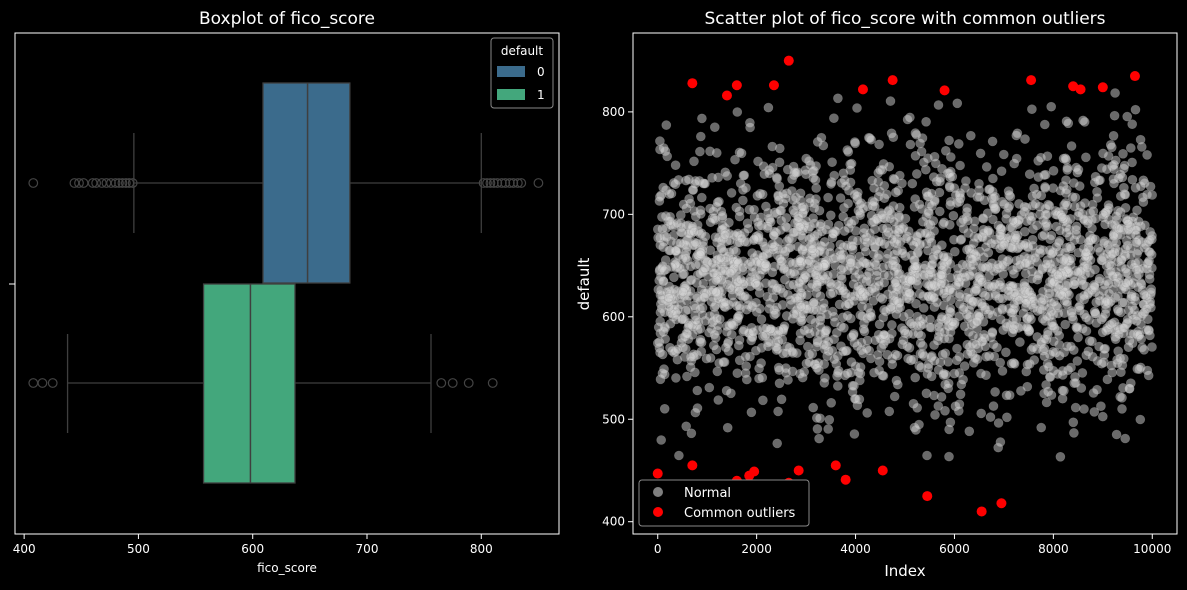 This screenshot has height=590, width=1187. I want to click on boxplot-legend: default 0 1, so click(522, 73).